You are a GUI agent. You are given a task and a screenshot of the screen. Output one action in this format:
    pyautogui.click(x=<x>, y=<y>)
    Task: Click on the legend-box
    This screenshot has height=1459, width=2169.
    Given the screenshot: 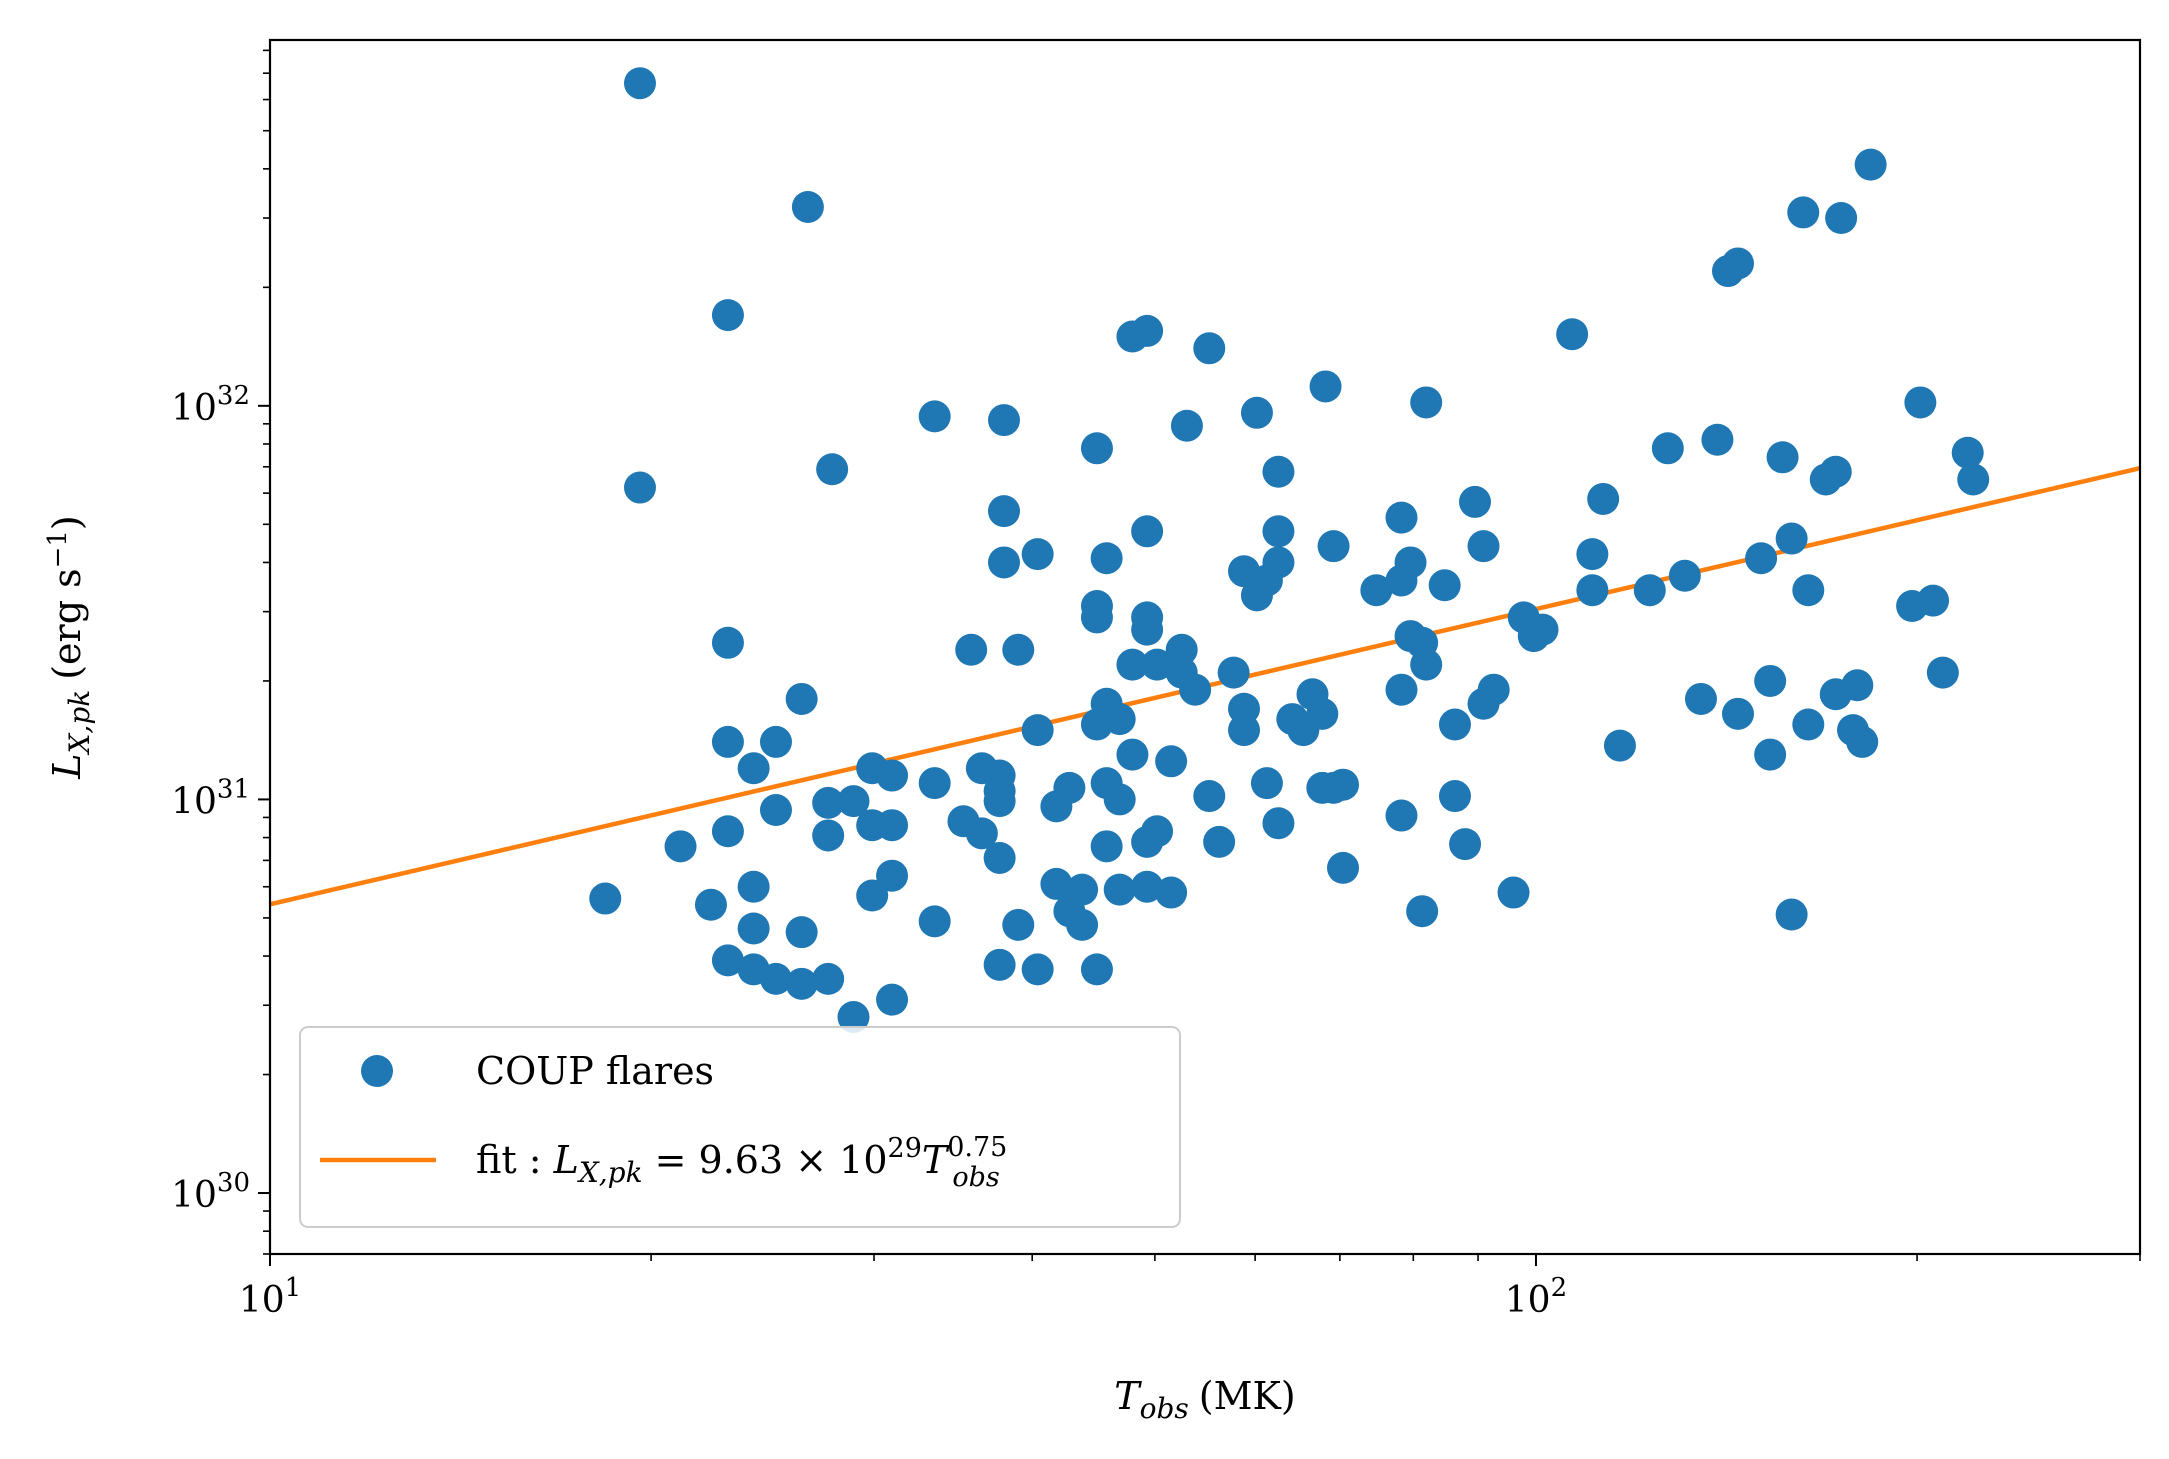 What is the action you would take?
    pyautogui.click(x=740, y=1127)
    